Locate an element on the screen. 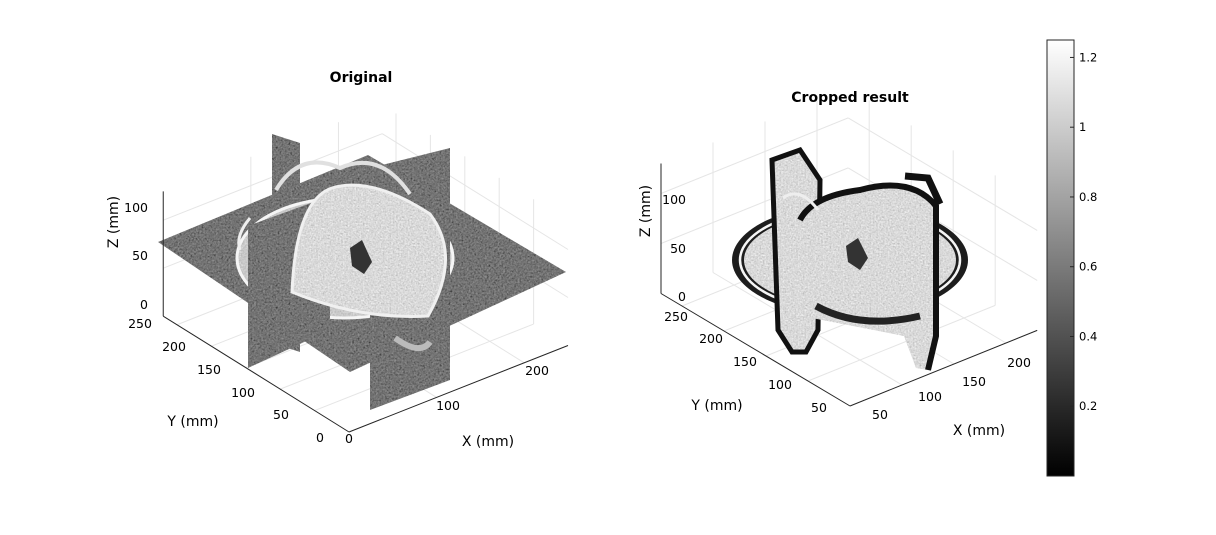  axis-lines is located at coordinates (849, 285).